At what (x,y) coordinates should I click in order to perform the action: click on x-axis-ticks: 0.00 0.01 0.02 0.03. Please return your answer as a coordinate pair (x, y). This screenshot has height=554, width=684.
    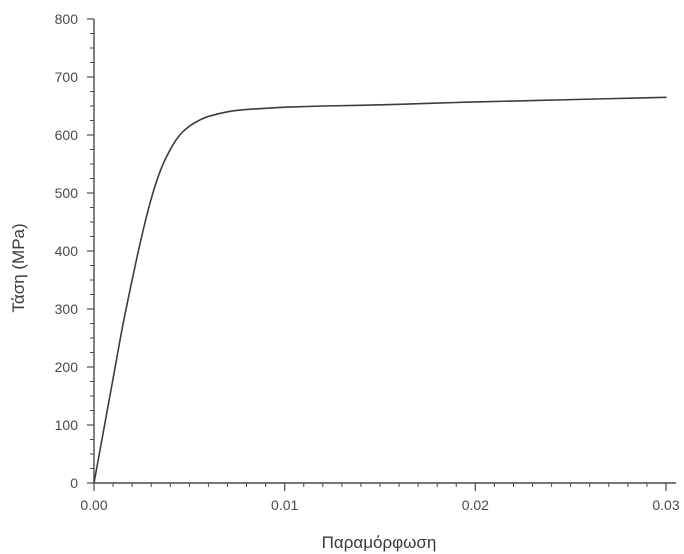
    Looking at the image, I should click on (380, 498).